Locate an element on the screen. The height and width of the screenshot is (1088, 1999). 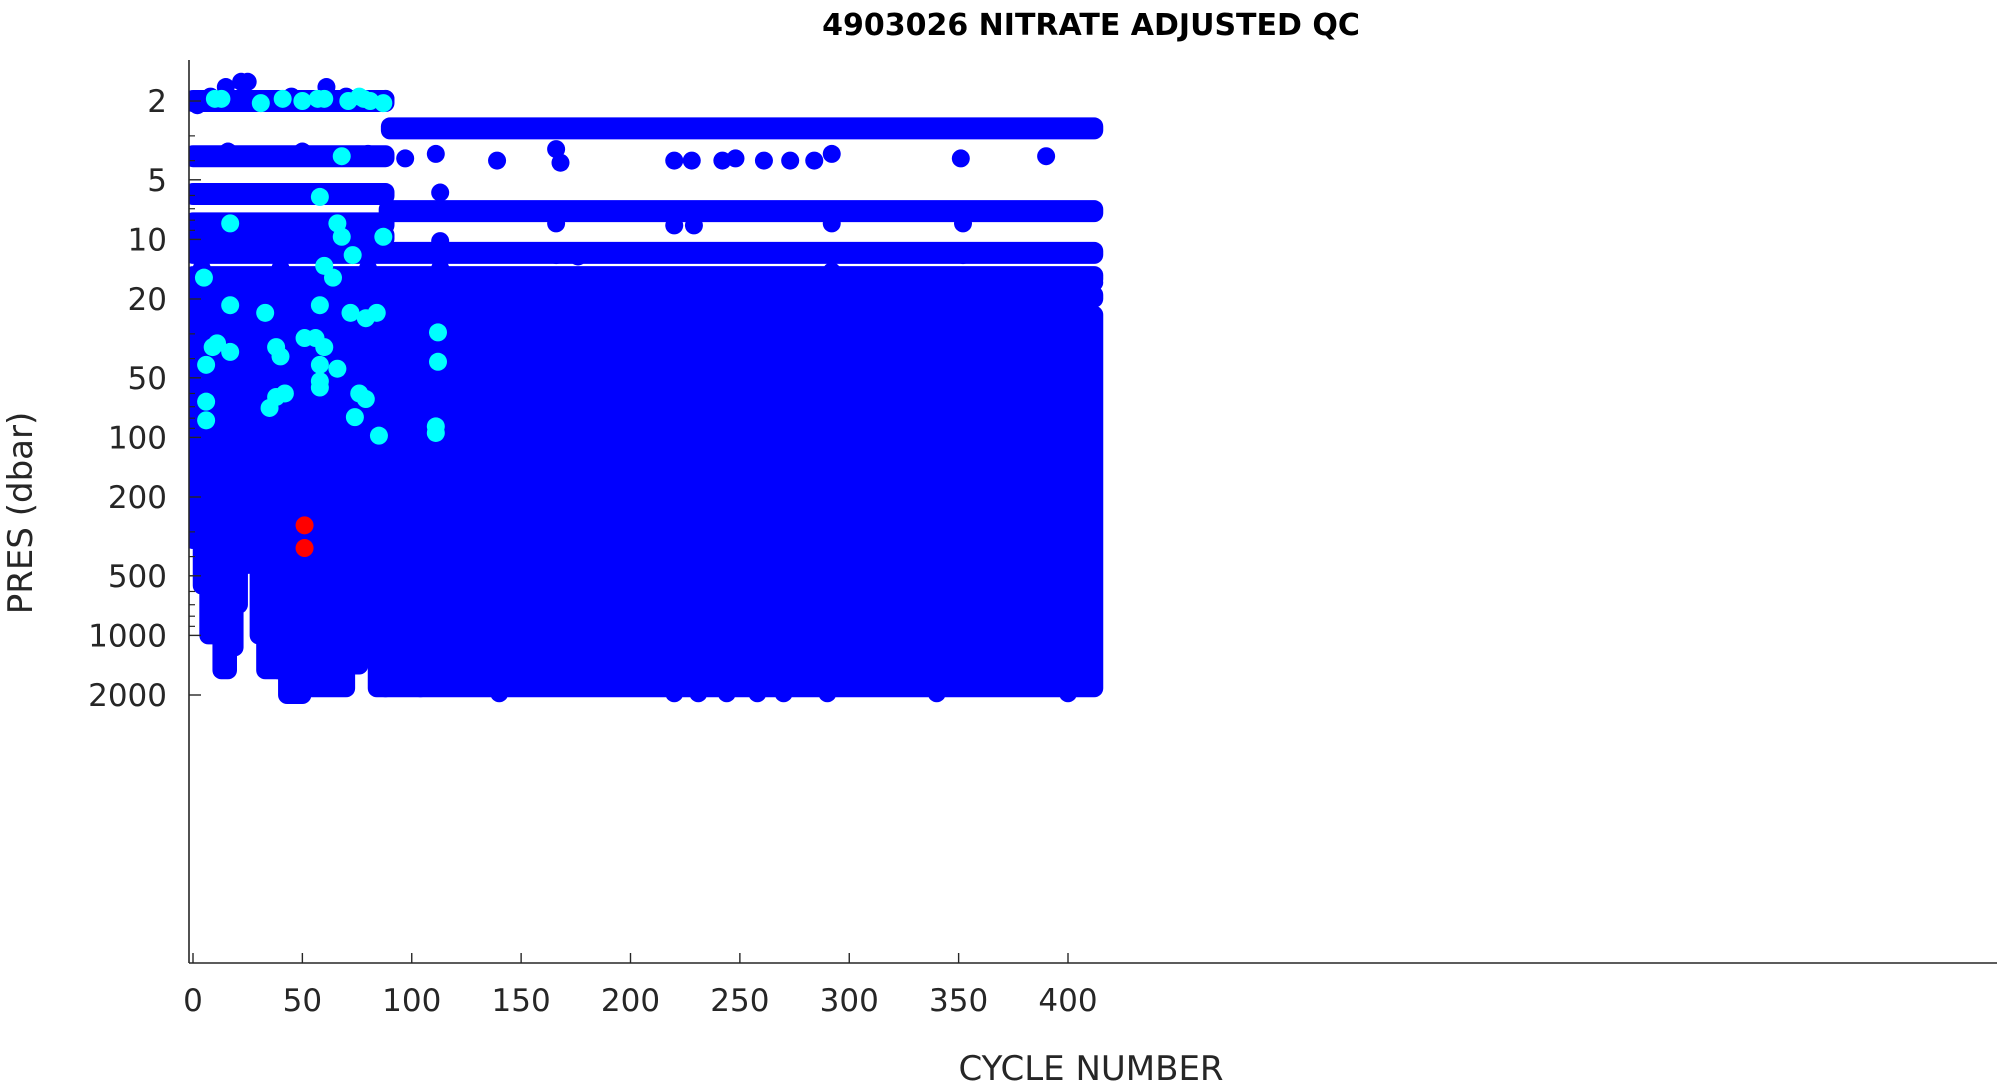
x-tick-label: 300 is located at coordinates (849, 1001).